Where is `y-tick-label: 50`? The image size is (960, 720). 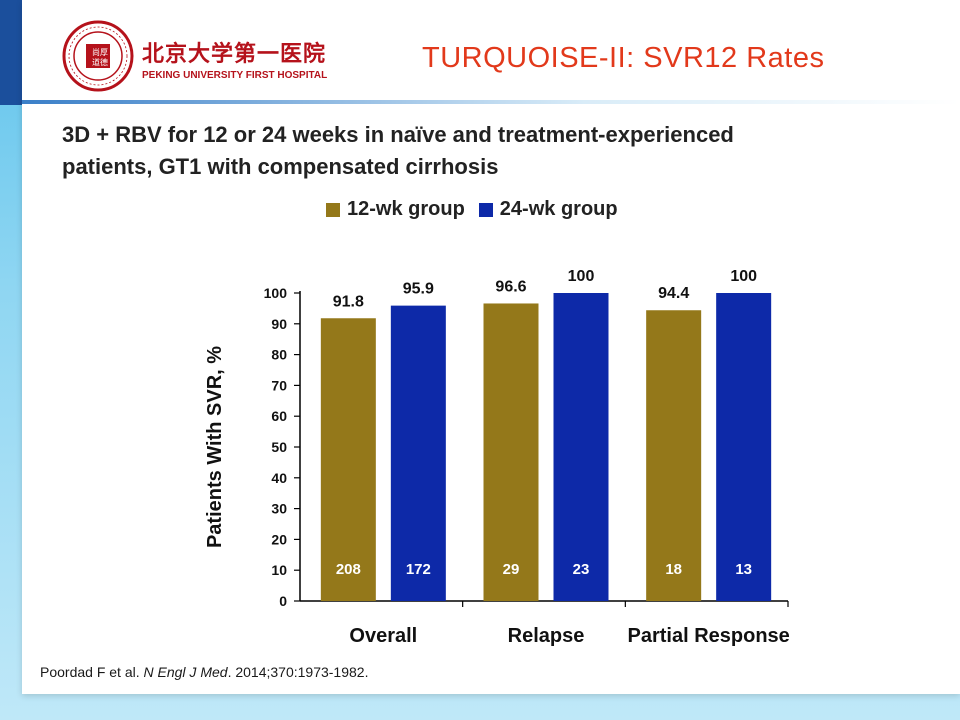 y-tick-label: 50 is located at coordinates (279, 447).